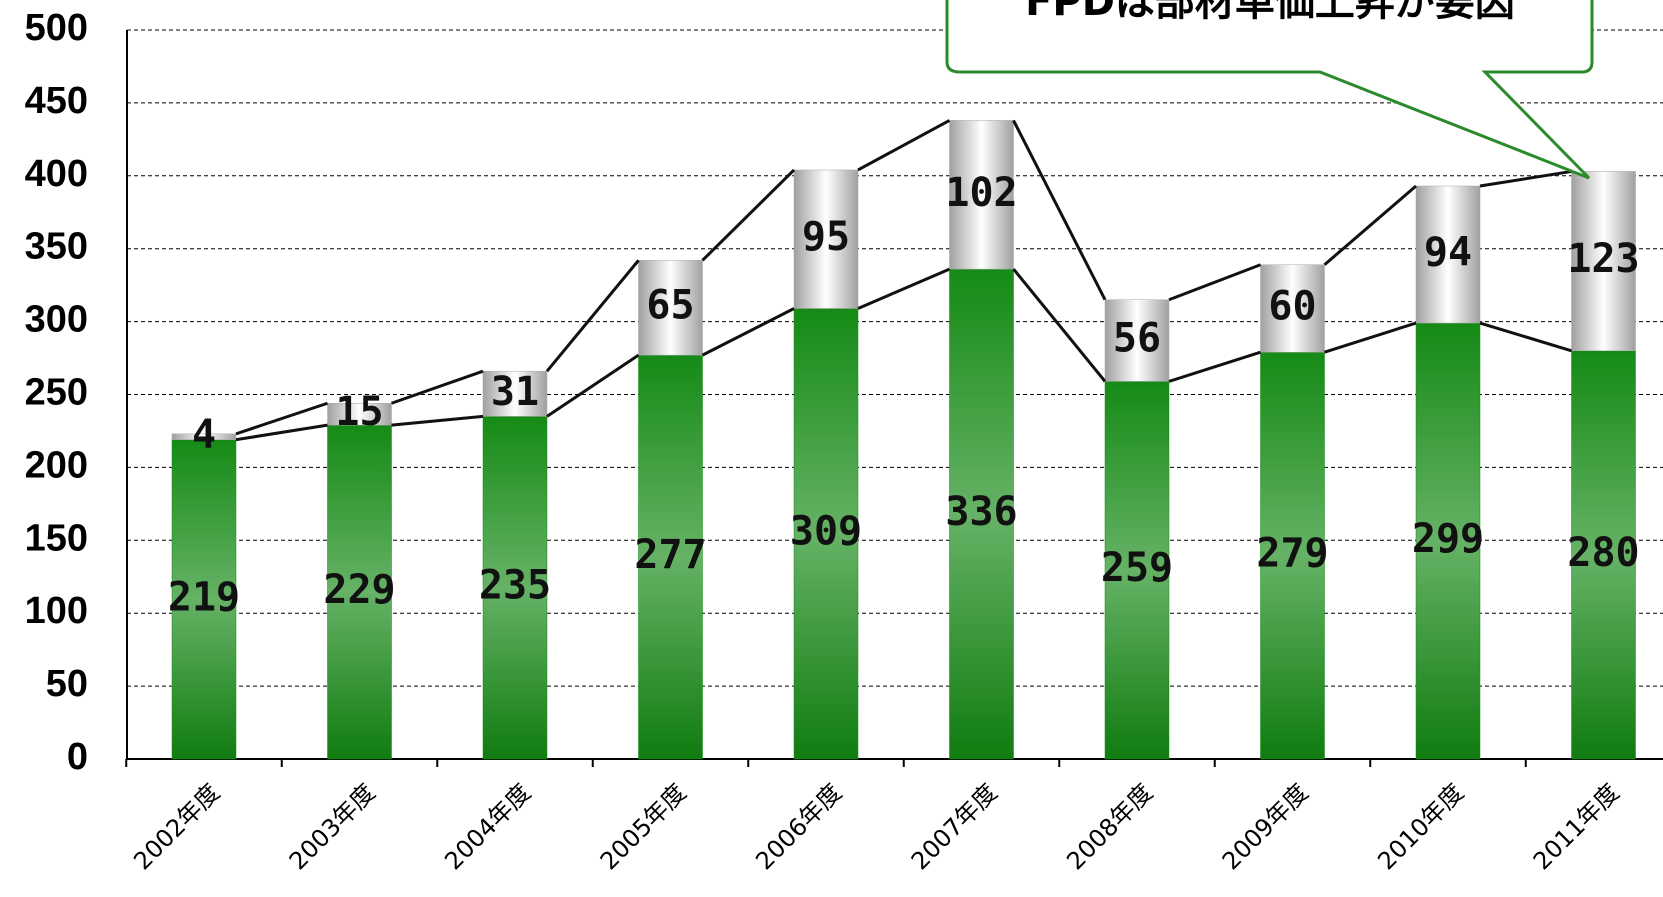  What do you see at coordinates (487, 826) in the screenshot?
I see `x-tick-label: 2004年度` at bounding box center [487, 826].